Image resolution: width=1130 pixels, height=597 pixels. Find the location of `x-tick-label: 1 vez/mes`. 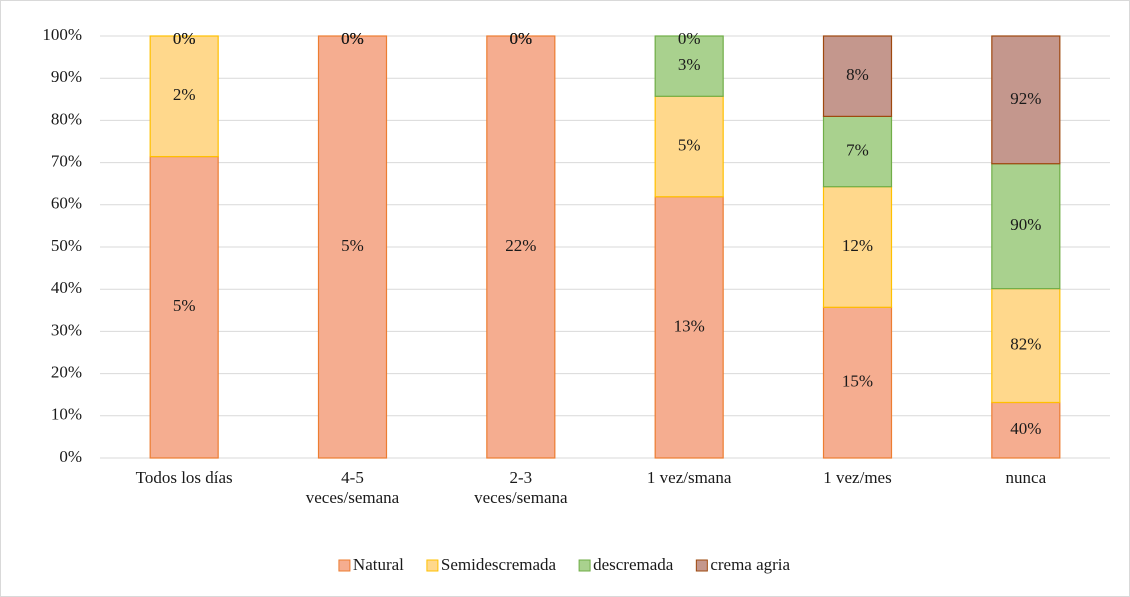

x-tick-label: 1 vez/mes is located at coordinates (857, 477).